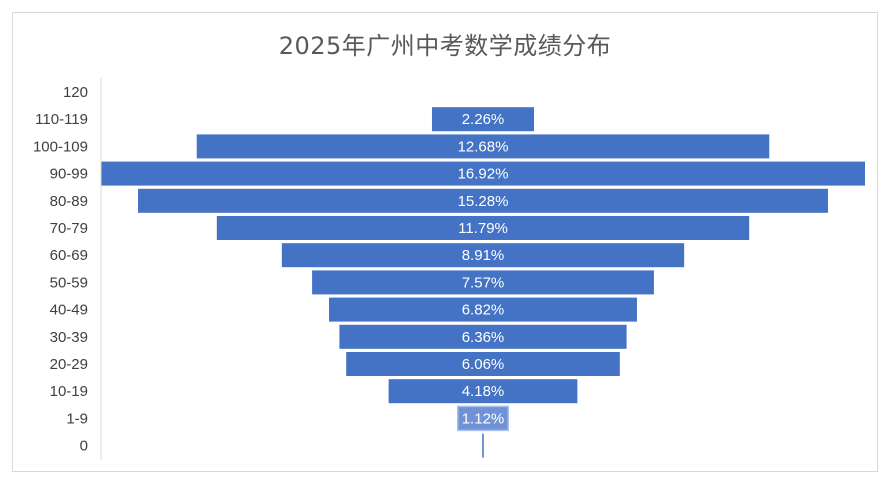  Describe the element at coordinates (69, 391) in the screenshot. I see `category-label: 10-19` at that location.